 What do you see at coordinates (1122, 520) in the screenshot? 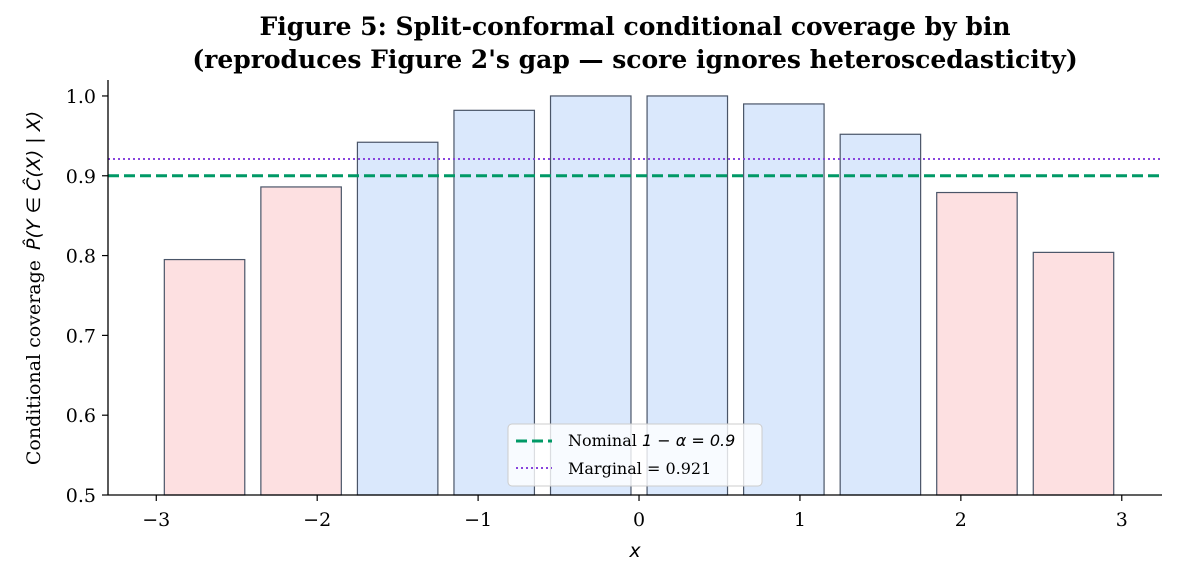
I see `x-tick-label: 3` at bounding box center [1122, 520].